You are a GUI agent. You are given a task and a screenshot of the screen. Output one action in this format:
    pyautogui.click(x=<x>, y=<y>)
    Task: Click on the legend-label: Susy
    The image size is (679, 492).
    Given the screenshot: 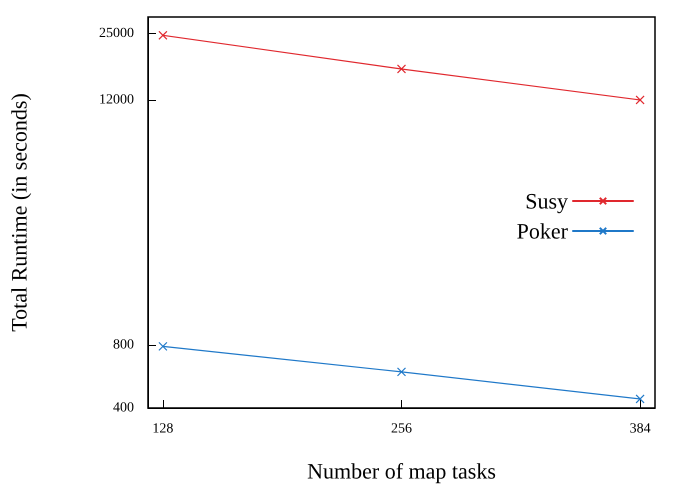 What is the action you would take?
    pyautogui.click(x=546, y=201)
    